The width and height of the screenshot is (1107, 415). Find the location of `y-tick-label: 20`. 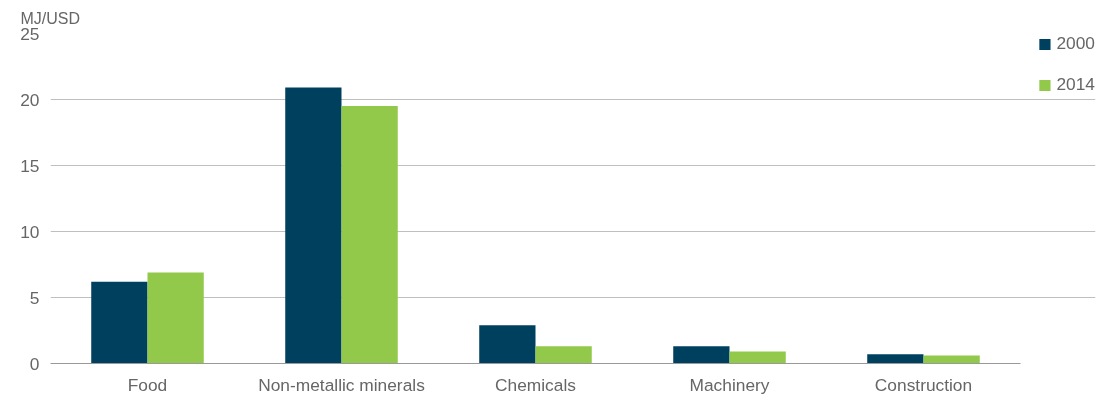

y-tick-label: 20 is located at coordinates (30, 99).